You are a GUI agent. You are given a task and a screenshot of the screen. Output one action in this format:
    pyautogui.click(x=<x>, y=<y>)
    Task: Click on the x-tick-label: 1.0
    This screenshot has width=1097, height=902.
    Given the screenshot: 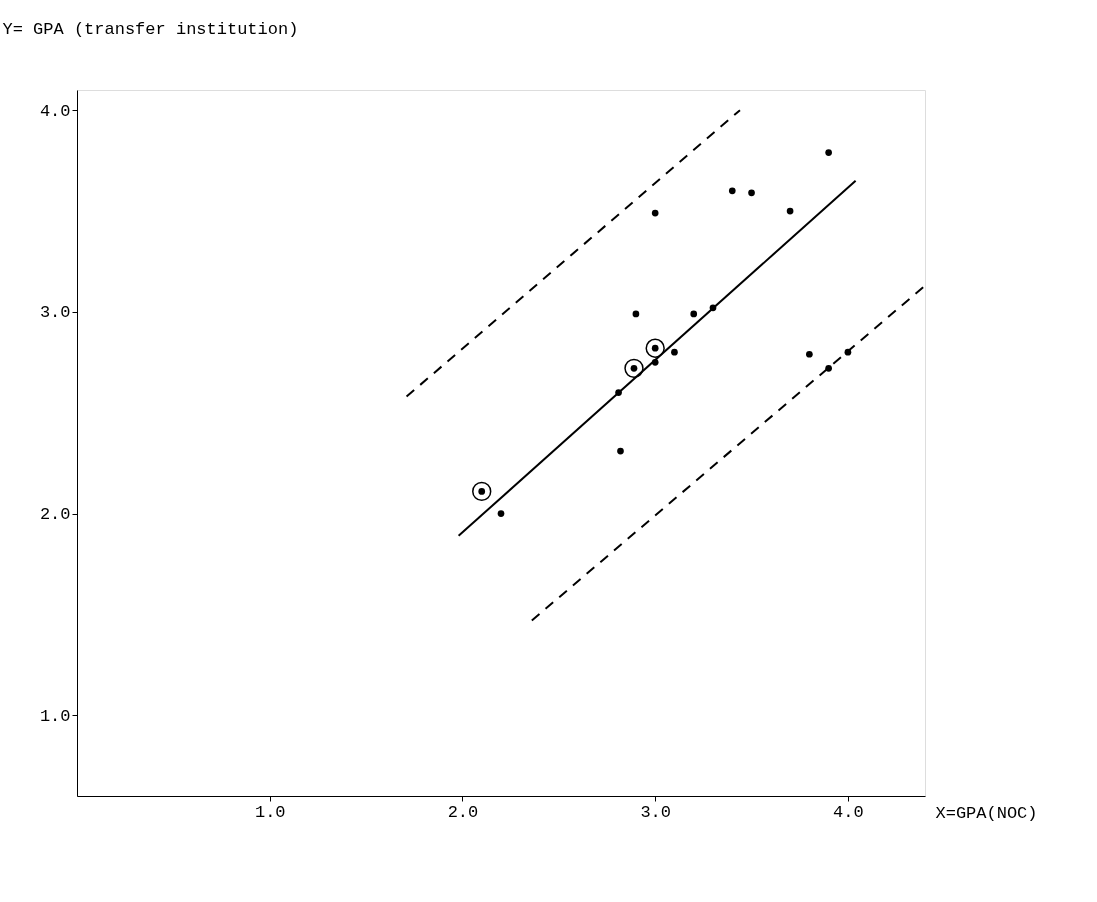 What is the action you would take?
    pyautogui.click(x=270, y=812)
    